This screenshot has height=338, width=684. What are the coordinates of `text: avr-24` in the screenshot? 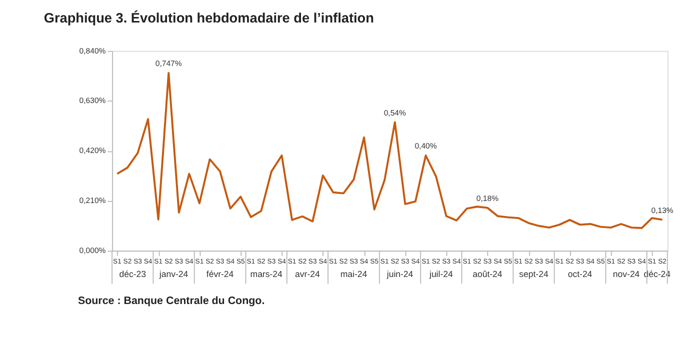 It's located at (307, 273).